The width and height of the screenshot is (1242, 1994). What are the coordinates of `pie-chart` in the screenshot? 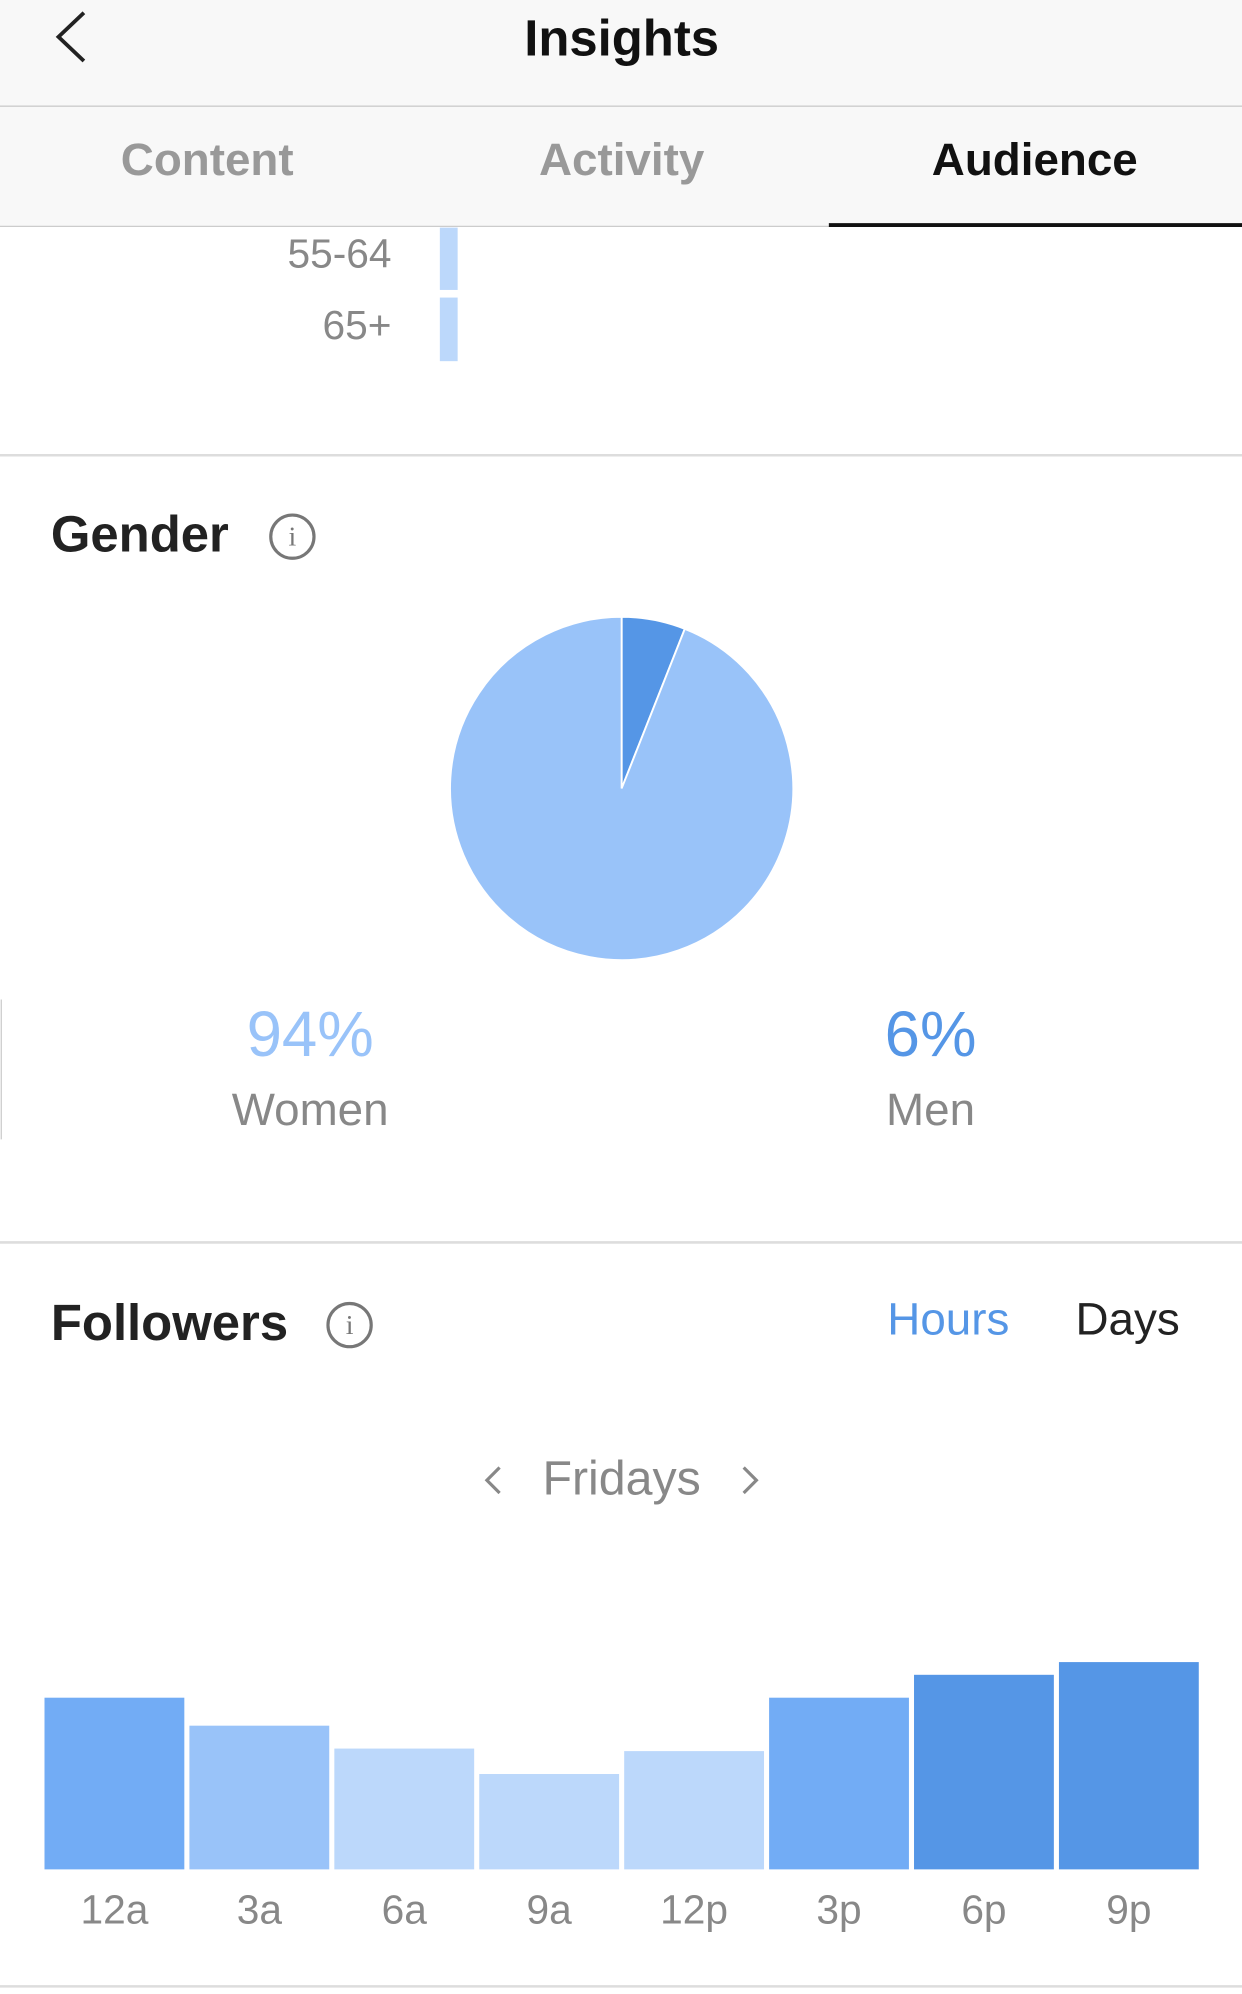 It's located at (622, 788).